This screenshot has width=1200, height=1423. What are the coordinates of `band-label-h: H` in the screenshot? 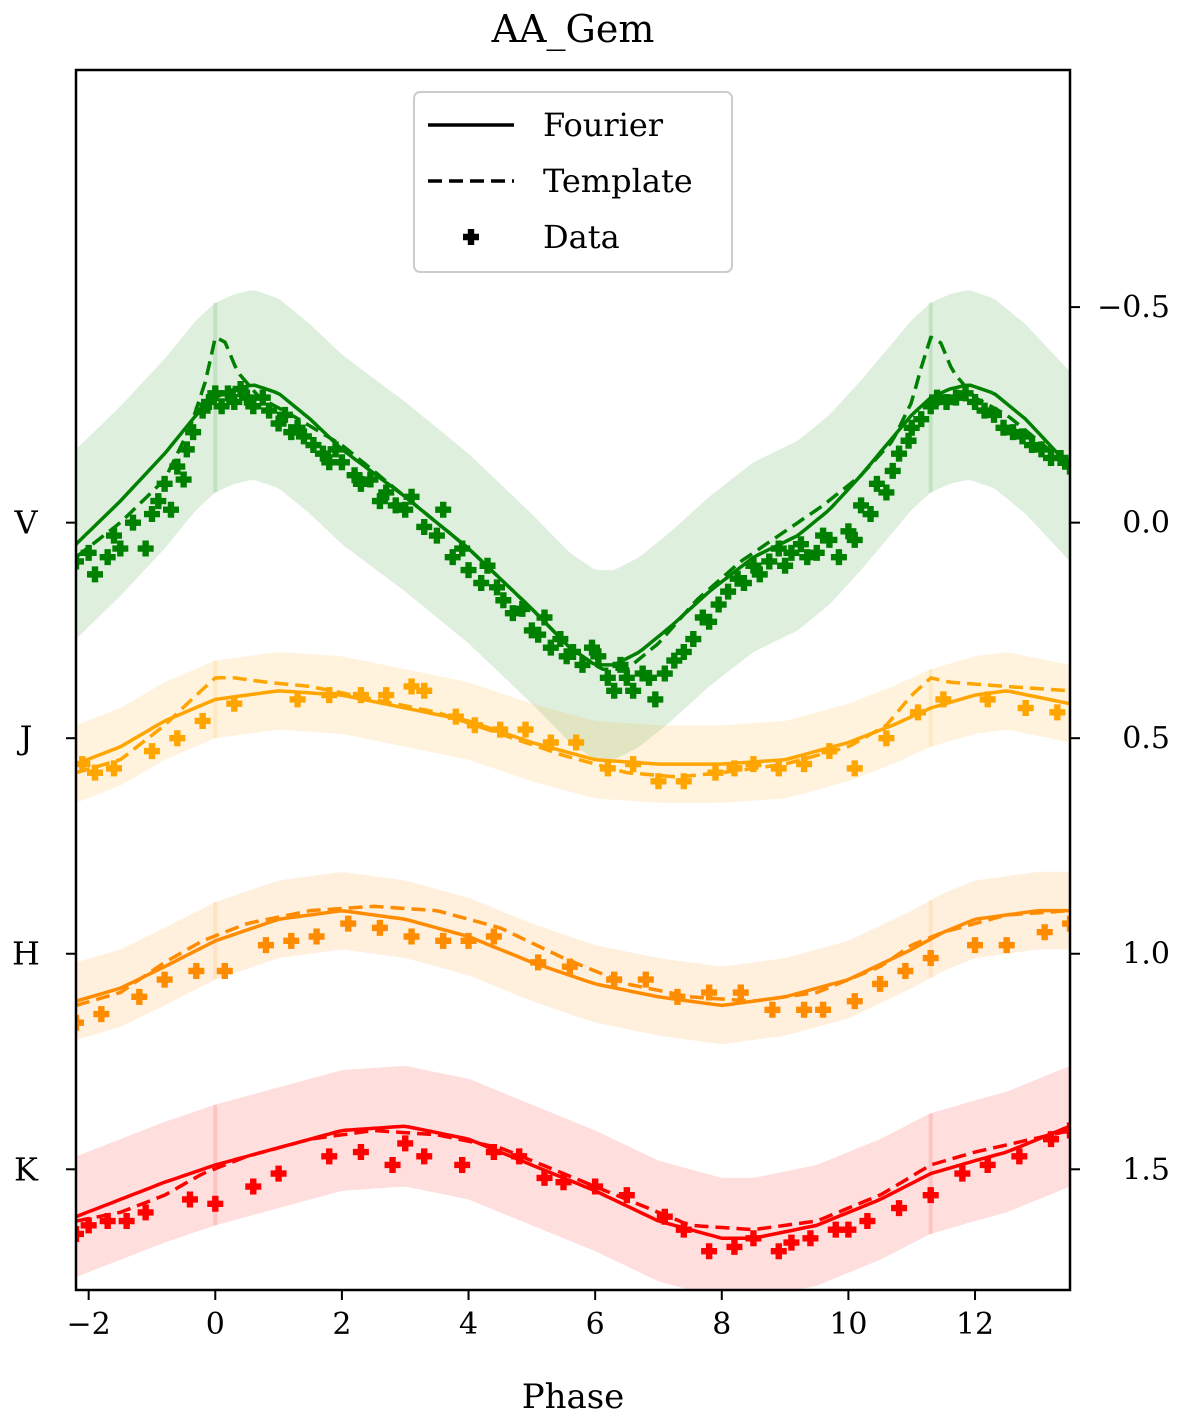 It's located at (26, 954).